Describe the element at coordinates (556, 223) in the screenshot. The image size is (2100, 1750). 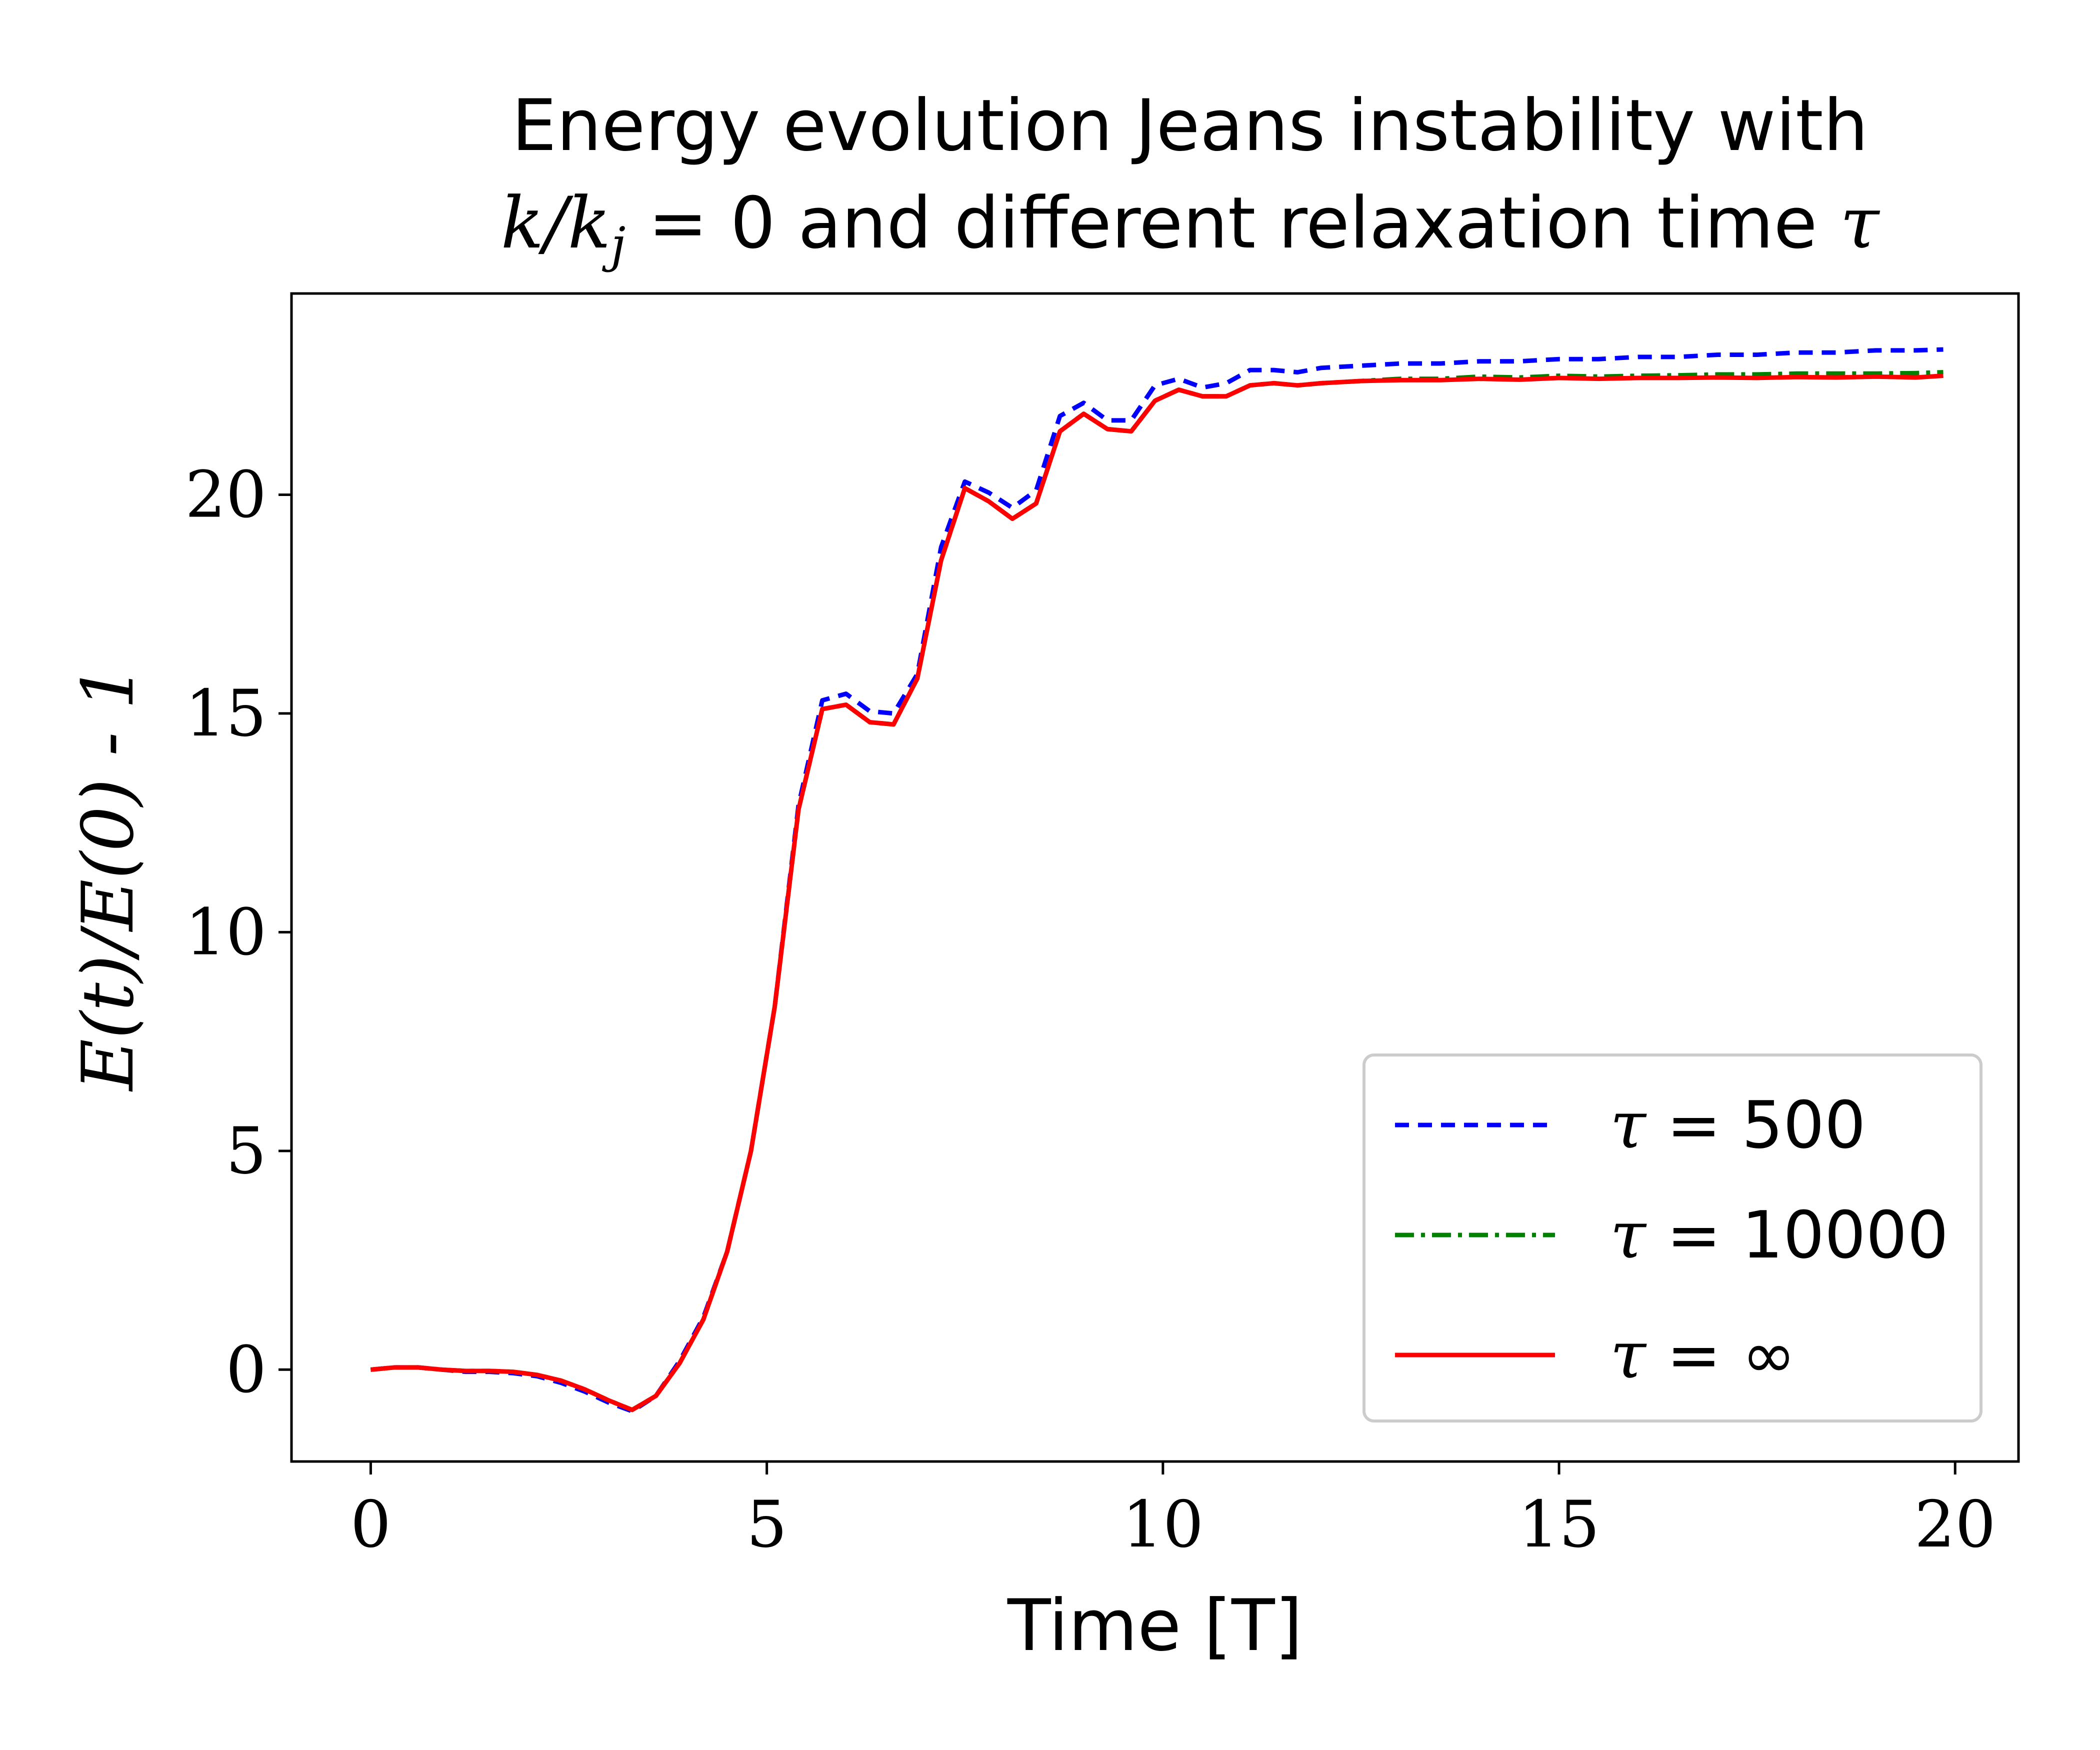
I see `title-math-k: k/k` at that location.